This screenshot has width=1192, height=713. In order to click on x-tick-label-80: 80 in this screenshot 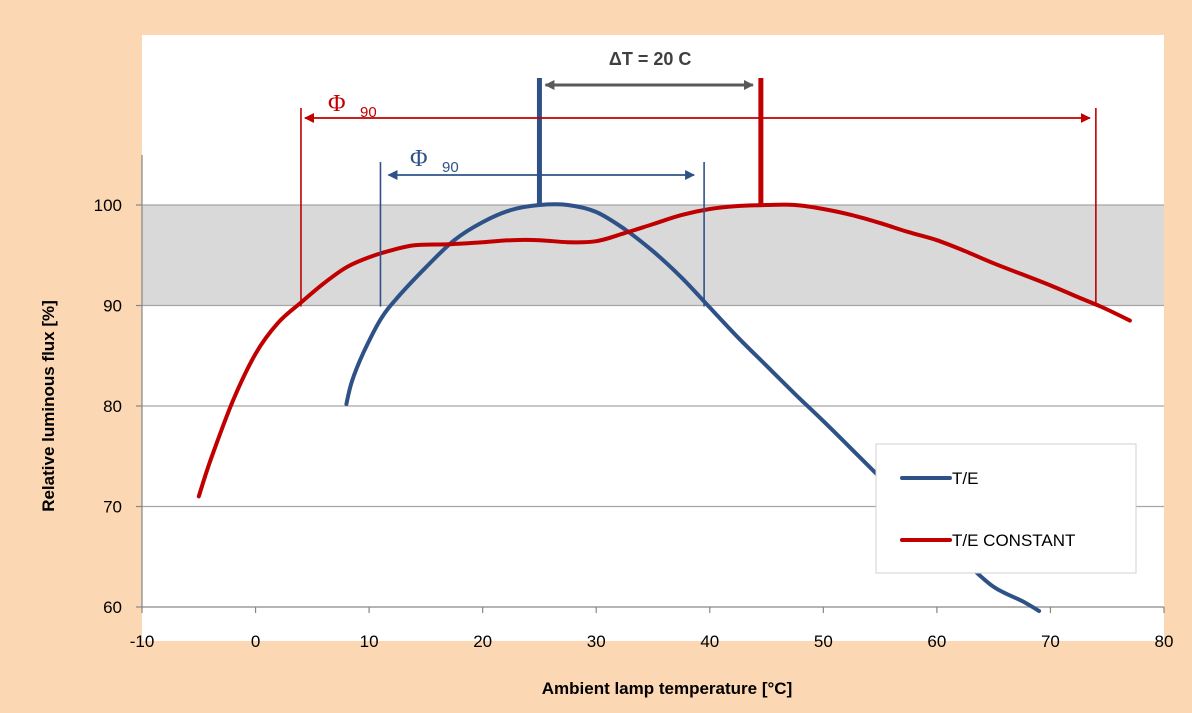, I will do `click(1164, 641)`.